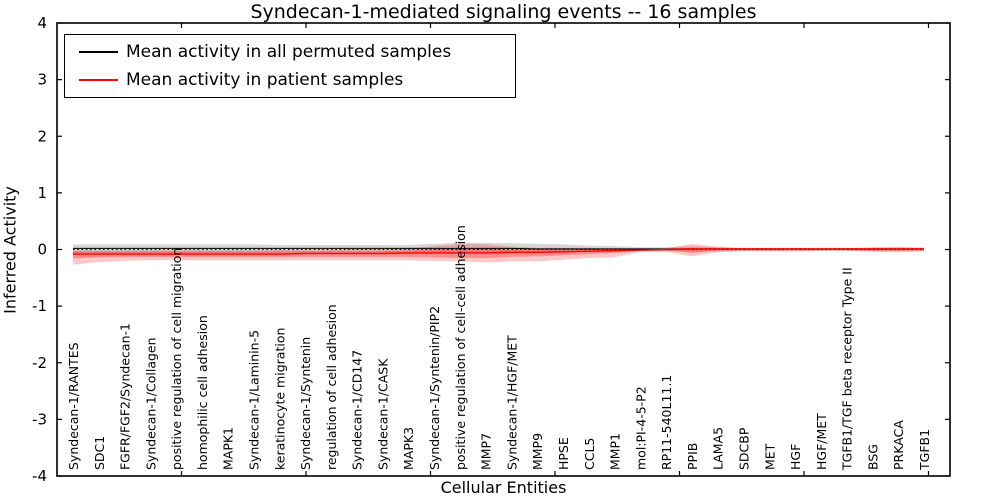 The width and height of the screenshot is (1000, 500). What do you see at coordinates (42, 250) in the screenshot?
I see `y-tick-label: 0` at bounding box center [42, 250].